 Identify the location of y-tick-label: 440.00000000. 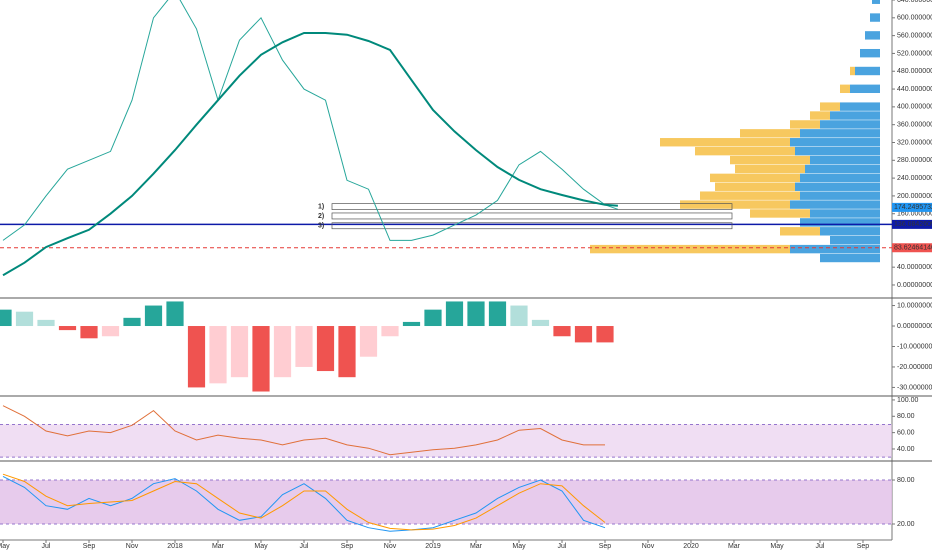
(914, 89).